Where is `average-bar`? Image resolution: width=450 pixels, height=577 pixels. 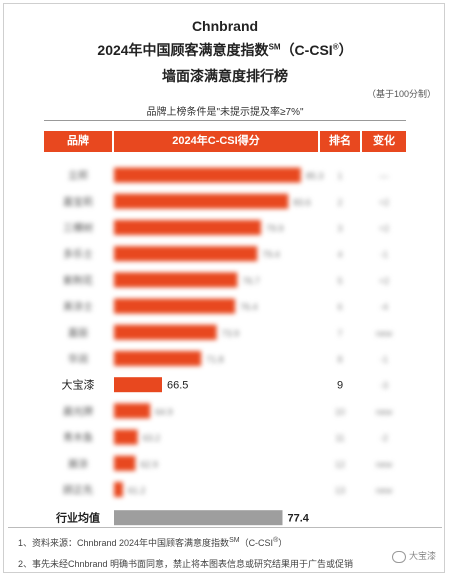
average-bar is located at coordinates (198, 518).